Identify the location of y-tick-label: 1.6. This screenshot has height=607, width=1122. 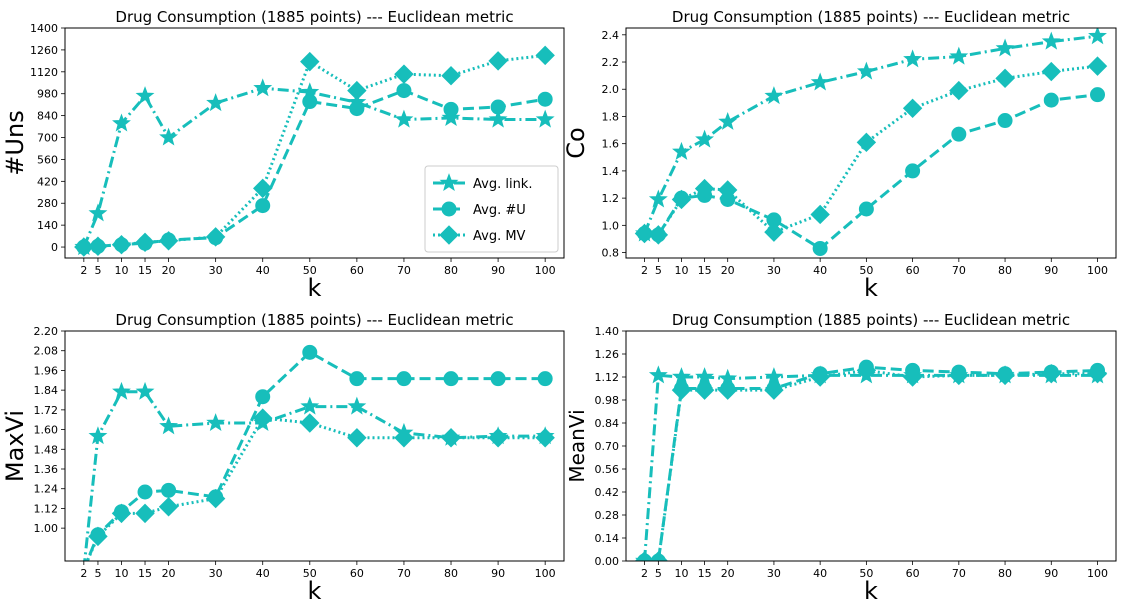
(611, 144).